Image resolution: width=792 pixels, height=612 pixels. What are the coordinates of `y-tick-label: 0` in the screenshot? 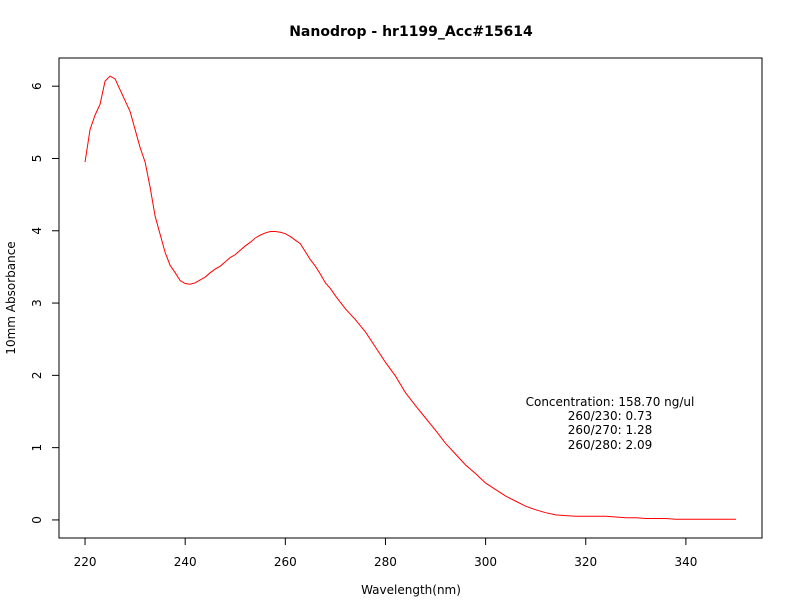 It's located at (37, 520).